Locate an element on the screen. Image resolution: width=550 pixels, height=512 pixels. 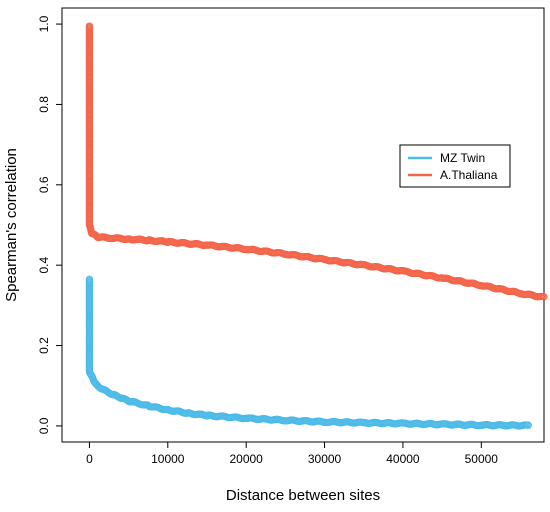
y-tick-label-1: 0.2 is located at coordinates (44, 345).